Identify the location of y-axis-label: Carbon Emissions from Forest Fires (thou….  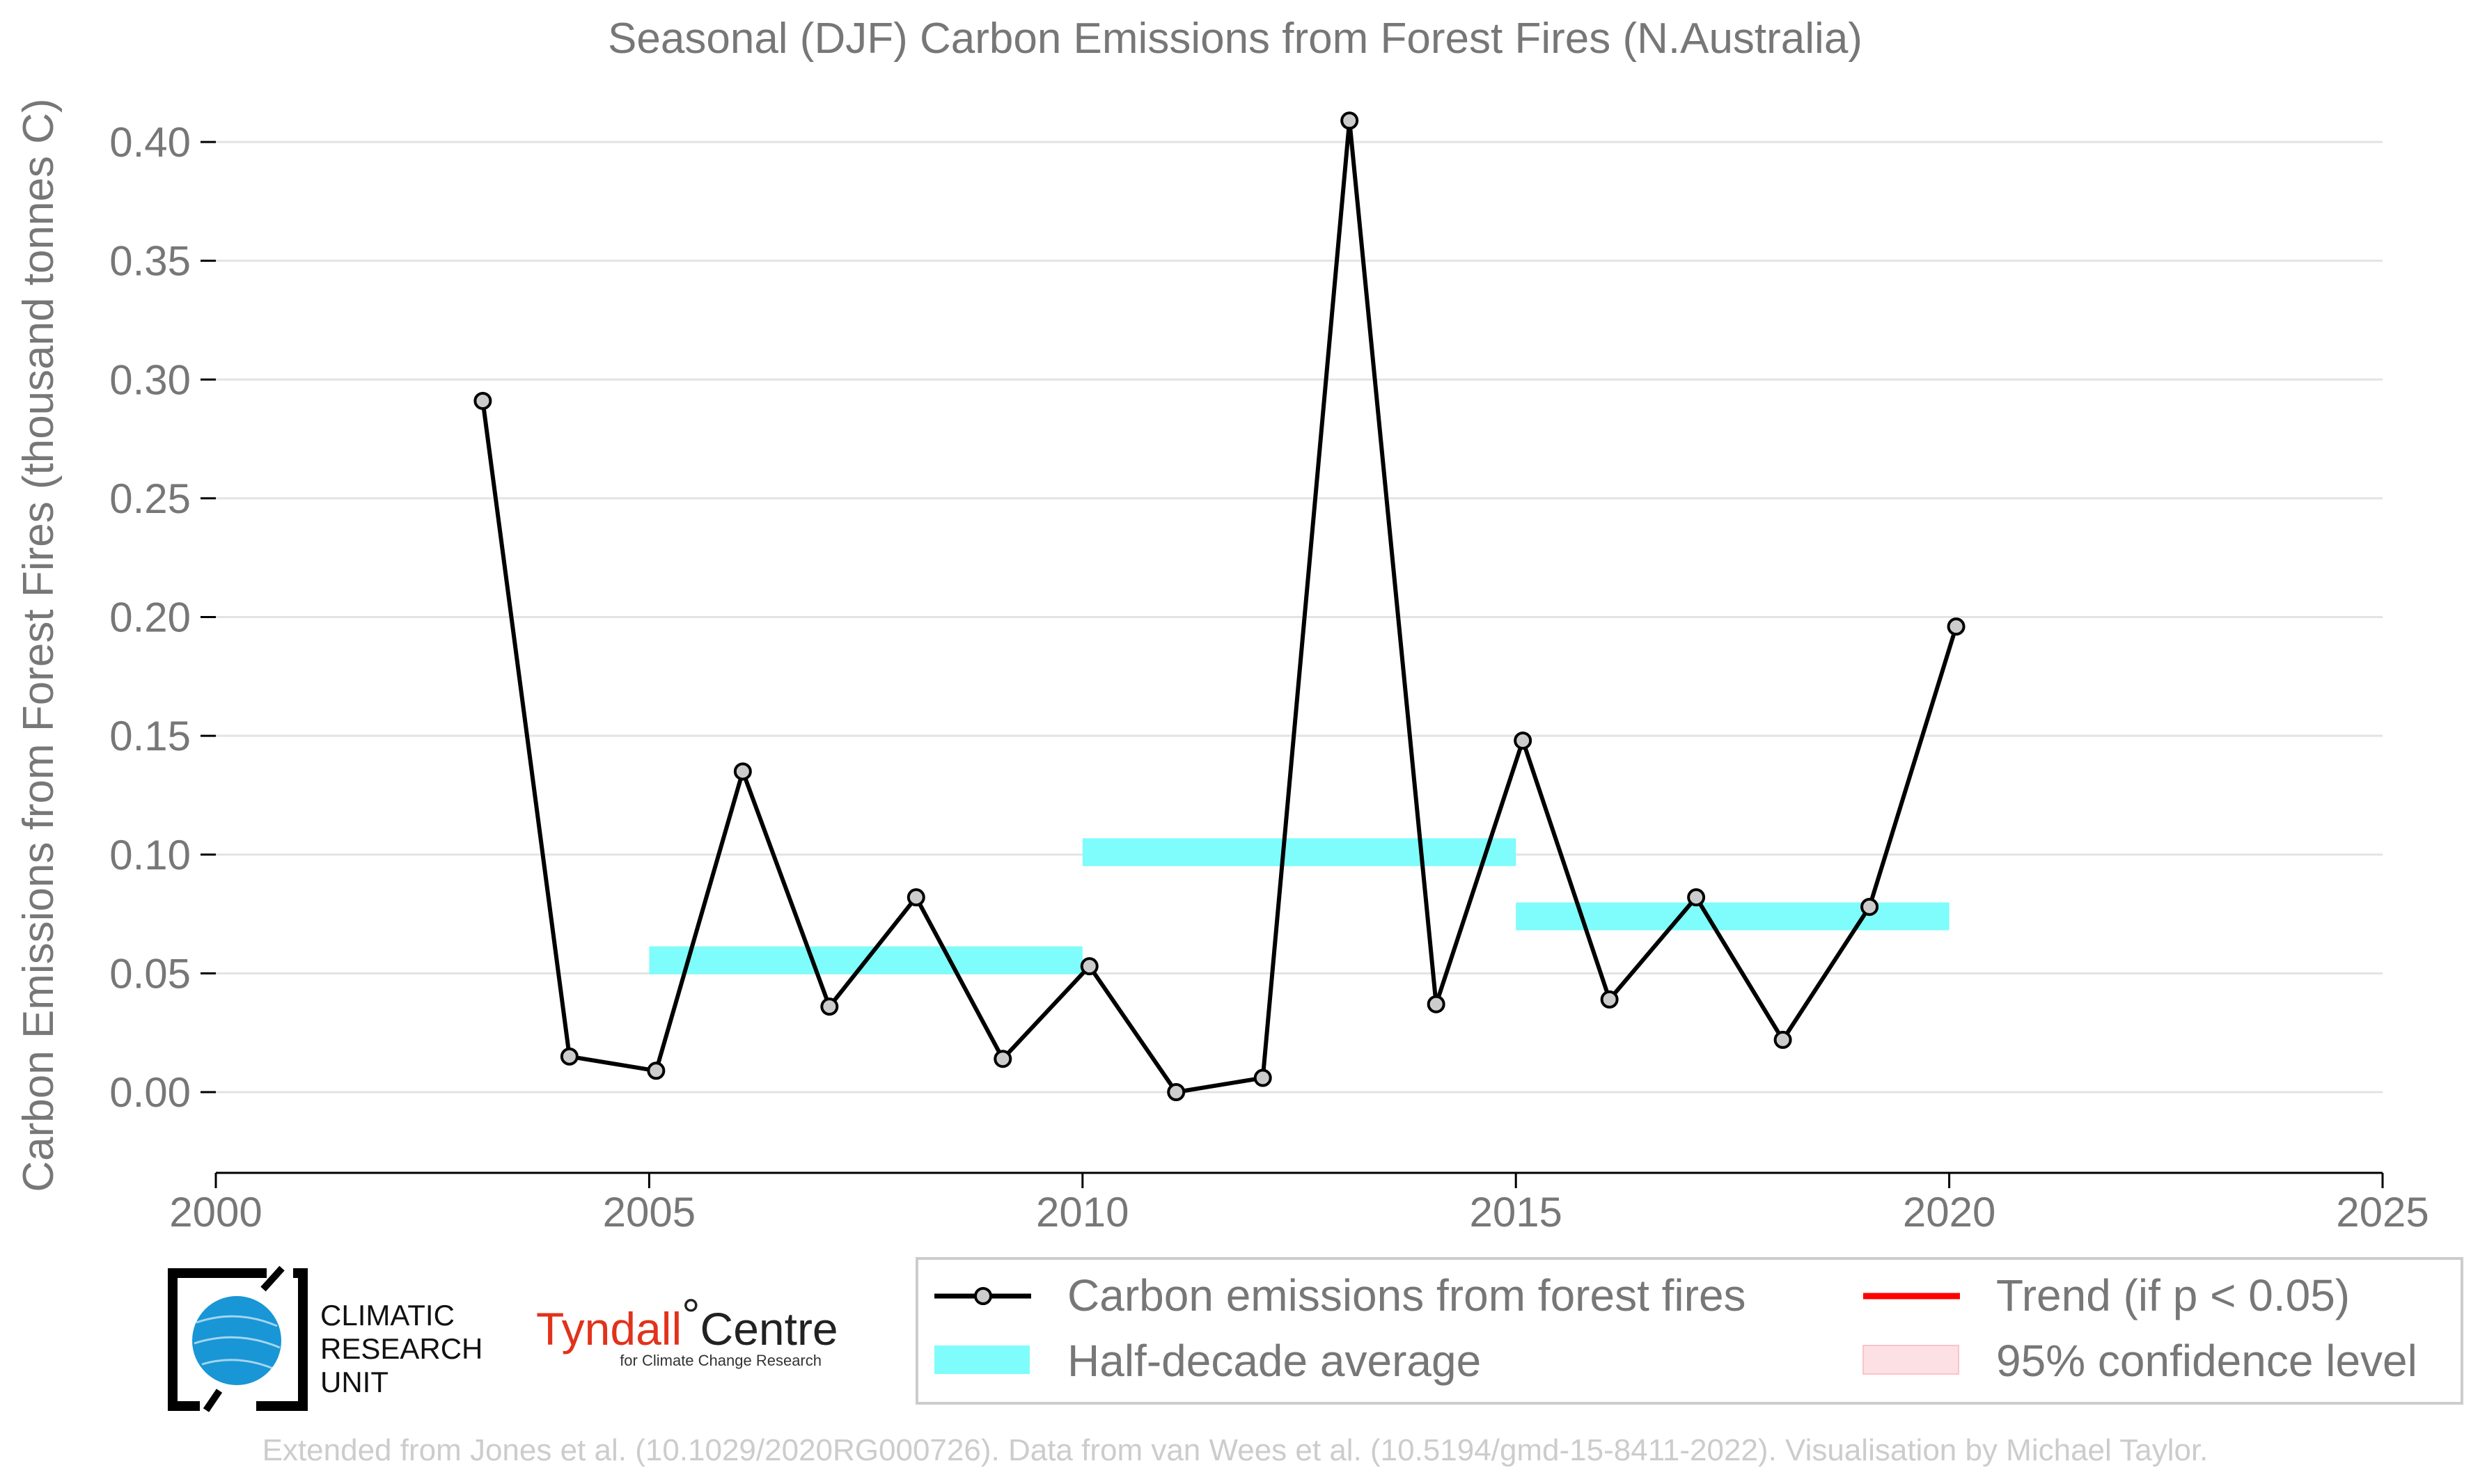
(39, 645).